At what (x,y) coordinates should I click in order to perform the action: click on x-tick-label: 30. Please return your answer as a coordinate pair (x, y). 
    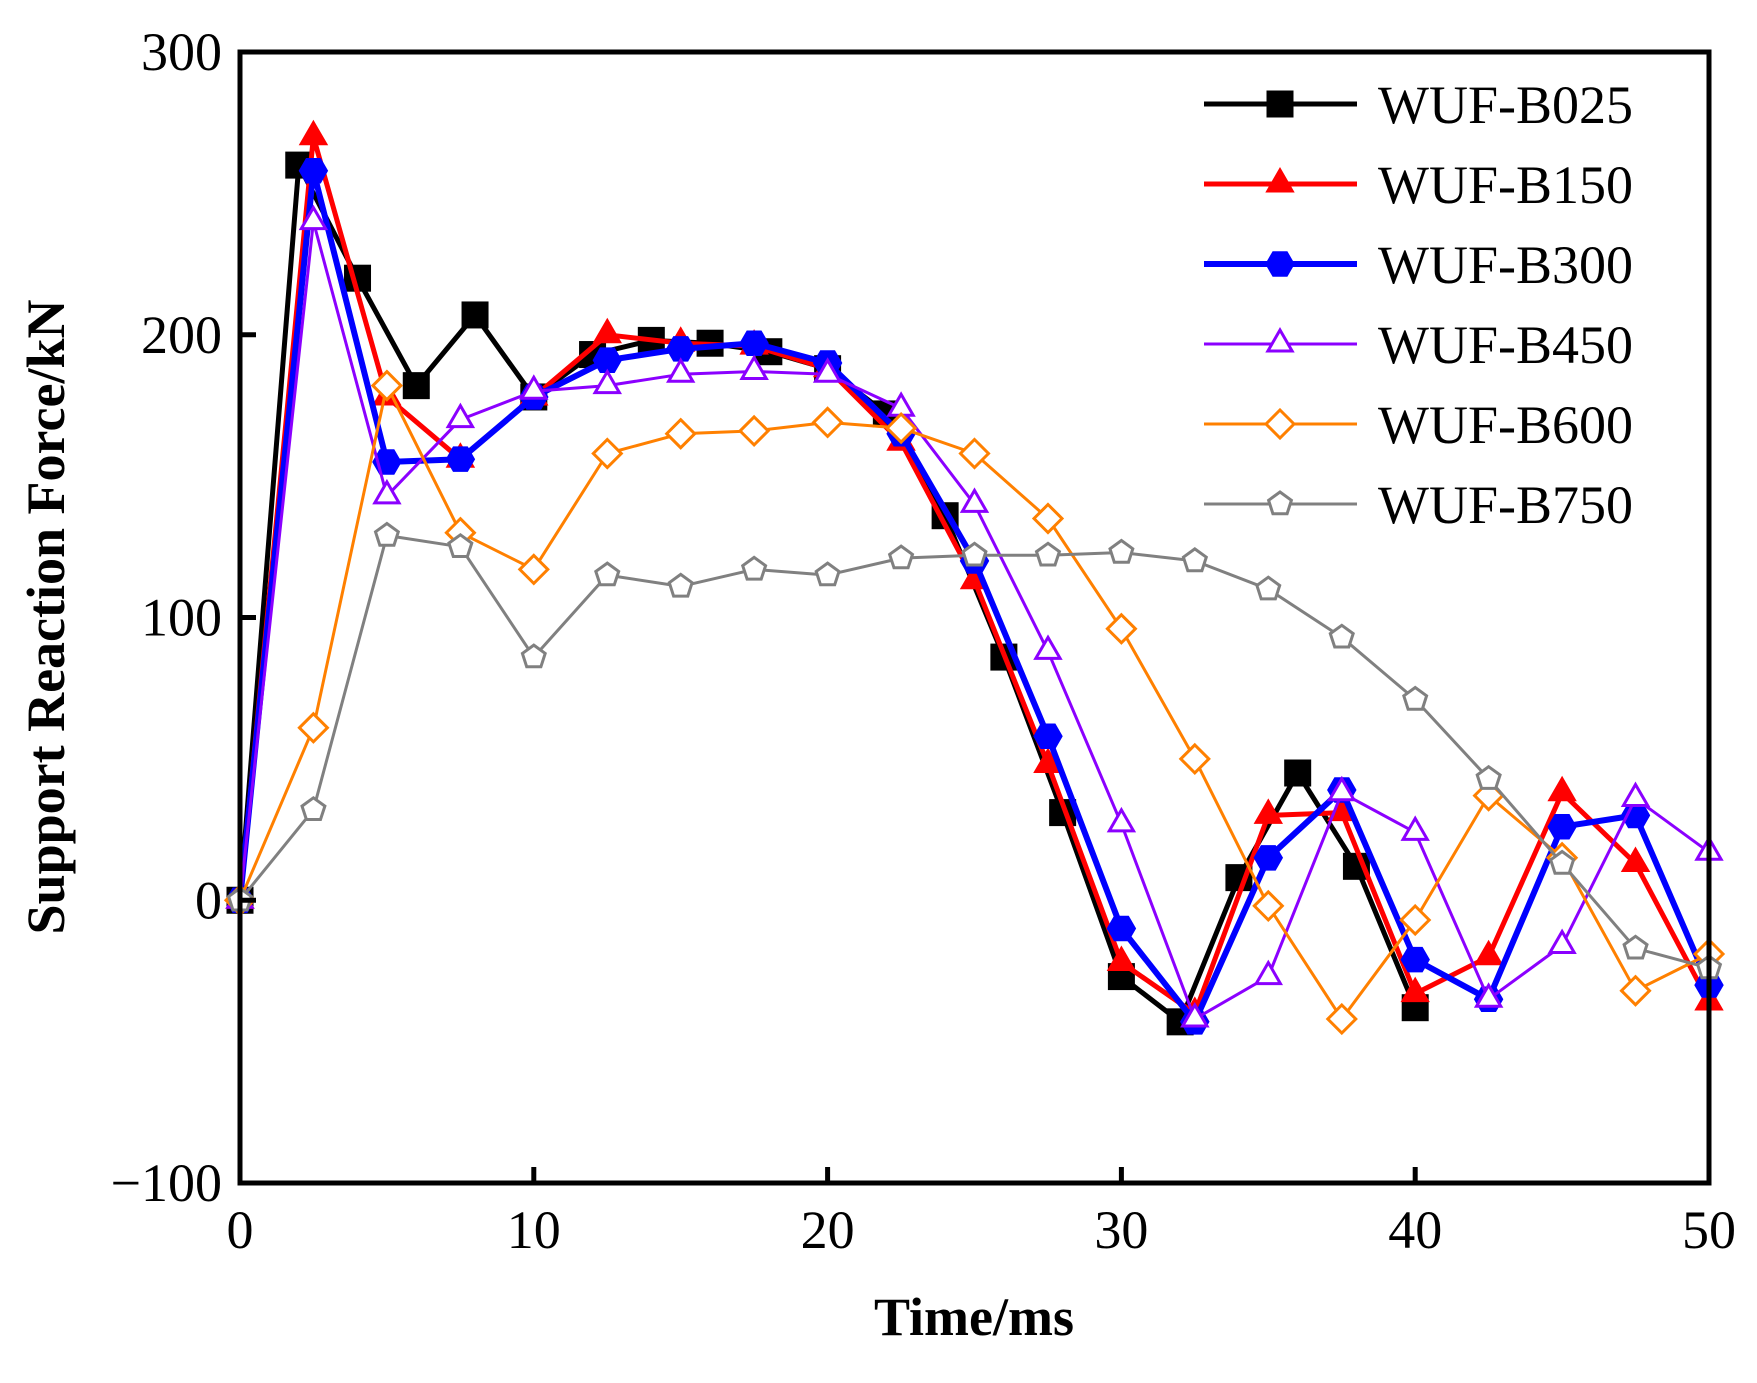
    Looking at the image, I should click on (1121, 1230).